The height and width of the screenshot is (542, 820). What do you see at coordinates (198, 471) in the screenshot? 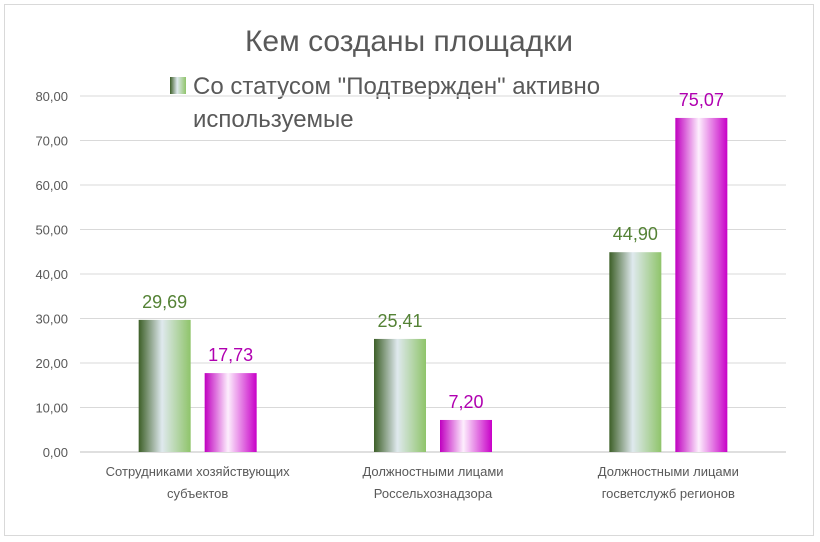
I see `category-label: Сотрудниками хозяйствующих` at bounding box center [198, 471].